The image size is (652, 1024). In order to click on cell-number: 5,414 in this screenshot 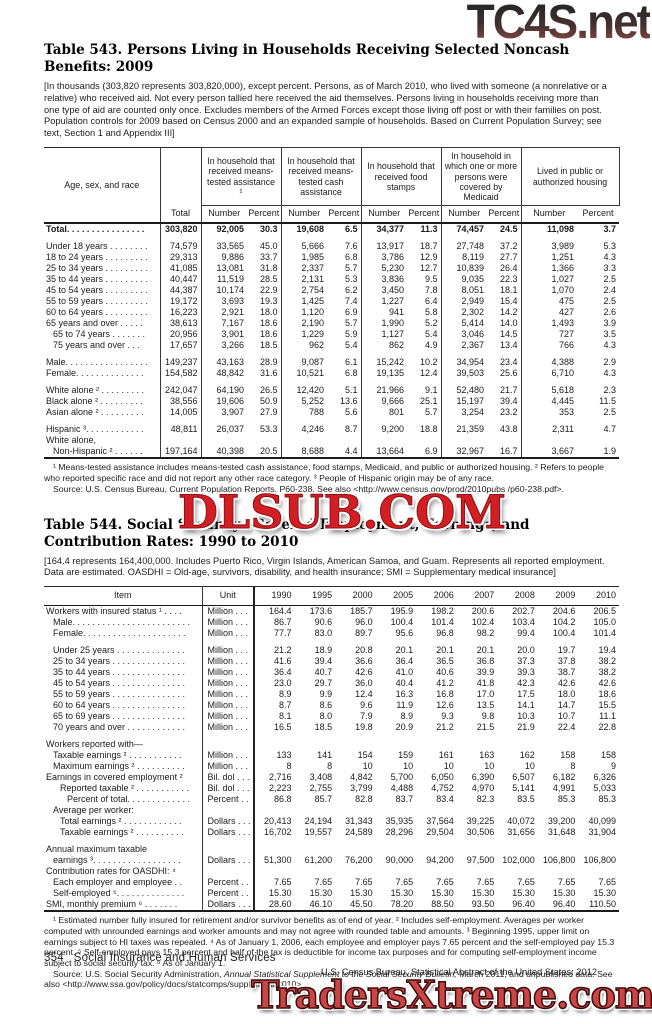, I will do `click(463, 324)`.